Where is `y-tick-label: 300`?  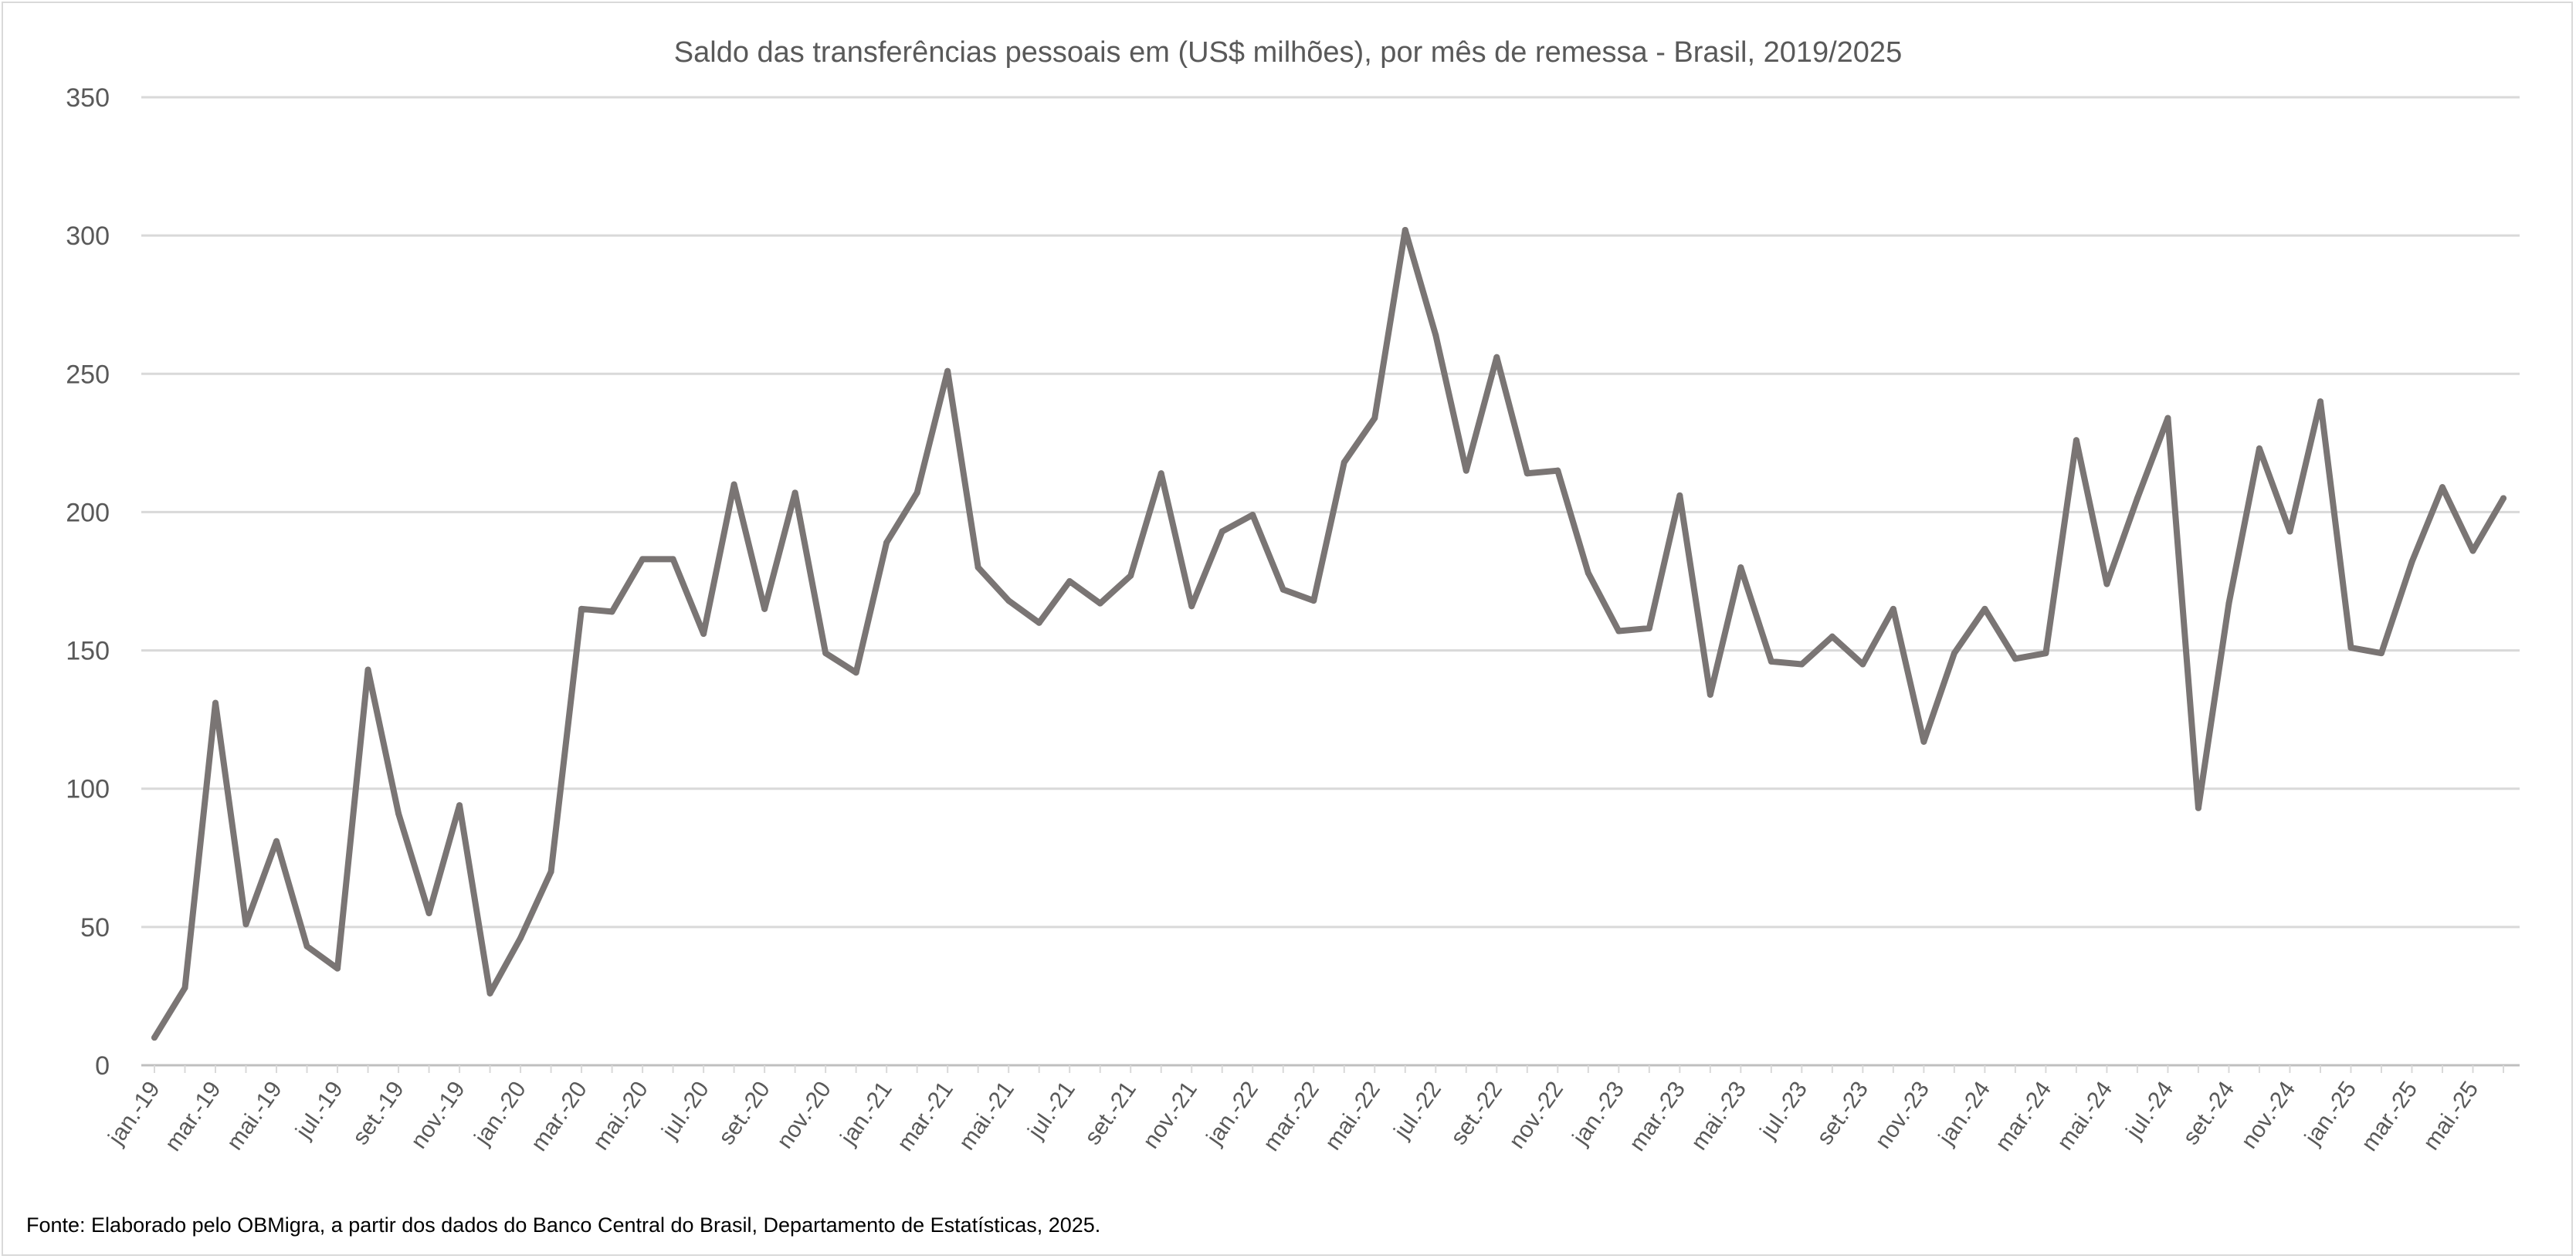 y-tick-label: 300 is located at coordinates (88, 237).